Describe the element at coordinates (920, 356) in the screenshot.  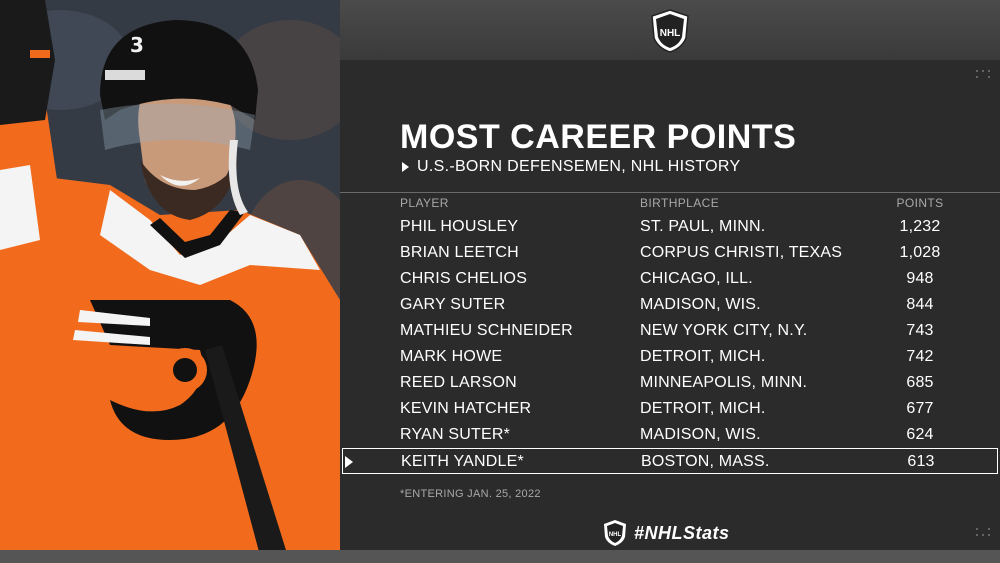
I see `player-points: 742` at that location.